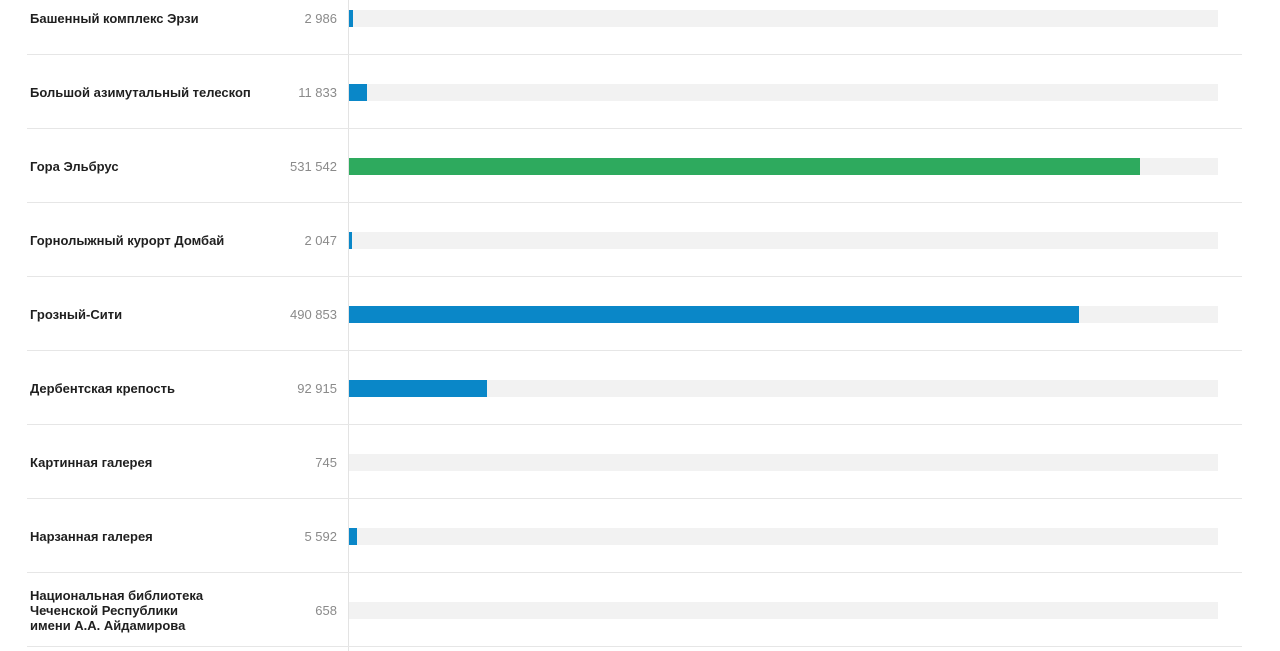 Image resolution: width=1280 pixels, height=651 pixels. What do you see at coordinates (320, 18) in the screenshot?
I see `value-label: 2 986` at bounding box center [320, 18].